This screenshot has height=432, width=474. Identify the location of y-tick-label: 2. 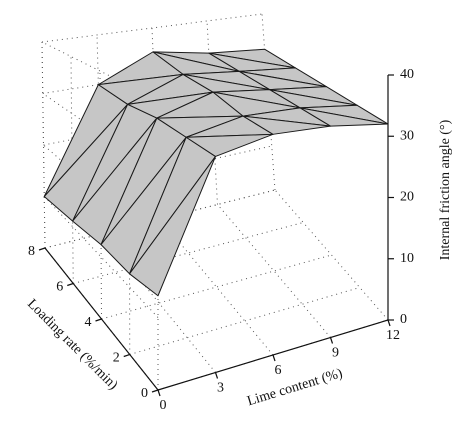
(116, 358).